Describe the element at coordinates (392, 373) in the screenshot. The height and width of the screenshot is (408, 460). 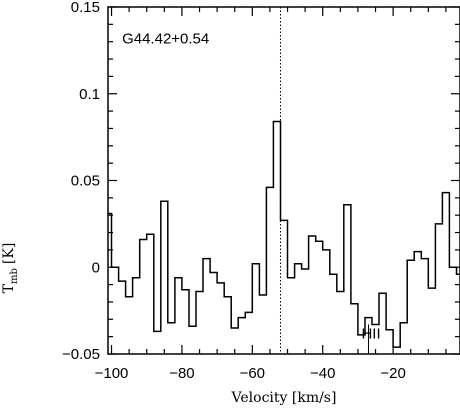
I see `x-tick-label: −20` at that location.